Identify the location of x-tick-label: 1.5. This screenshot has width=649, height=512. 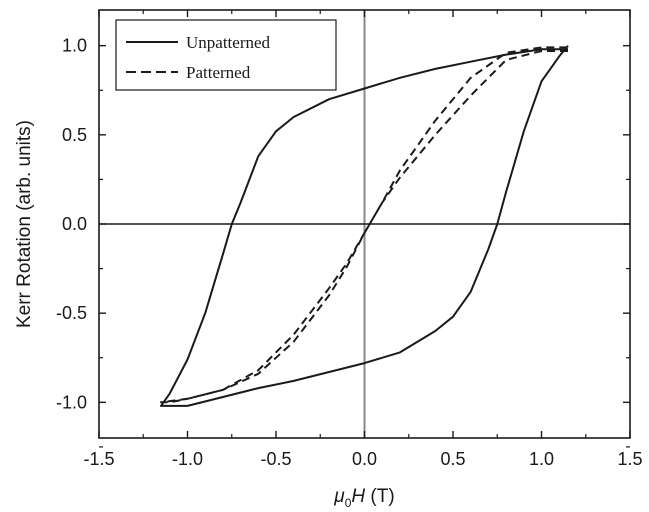
(629, 459).